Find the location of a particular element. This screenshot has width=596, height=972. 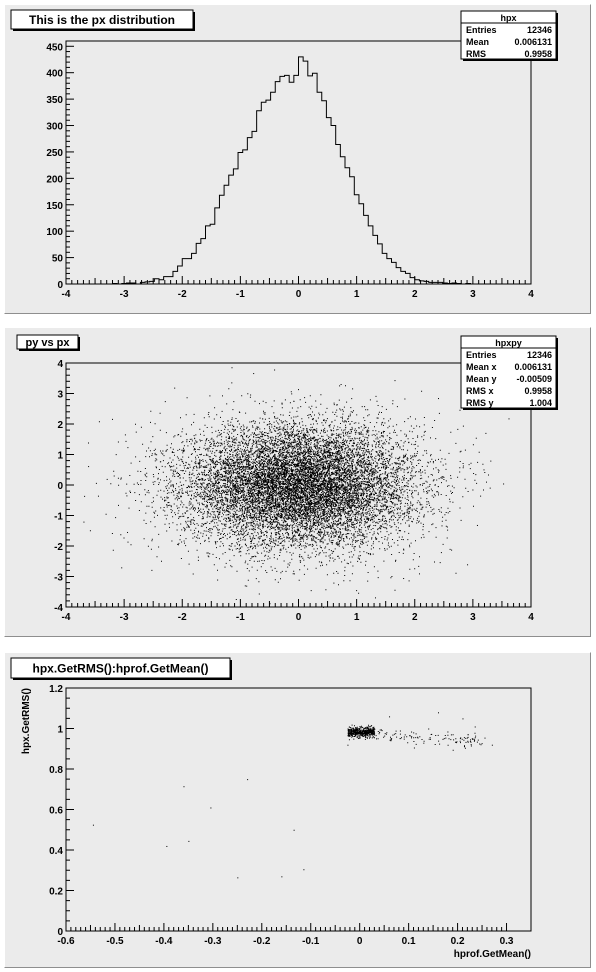

stats-label: Entries is located at coordinates (481, 30).